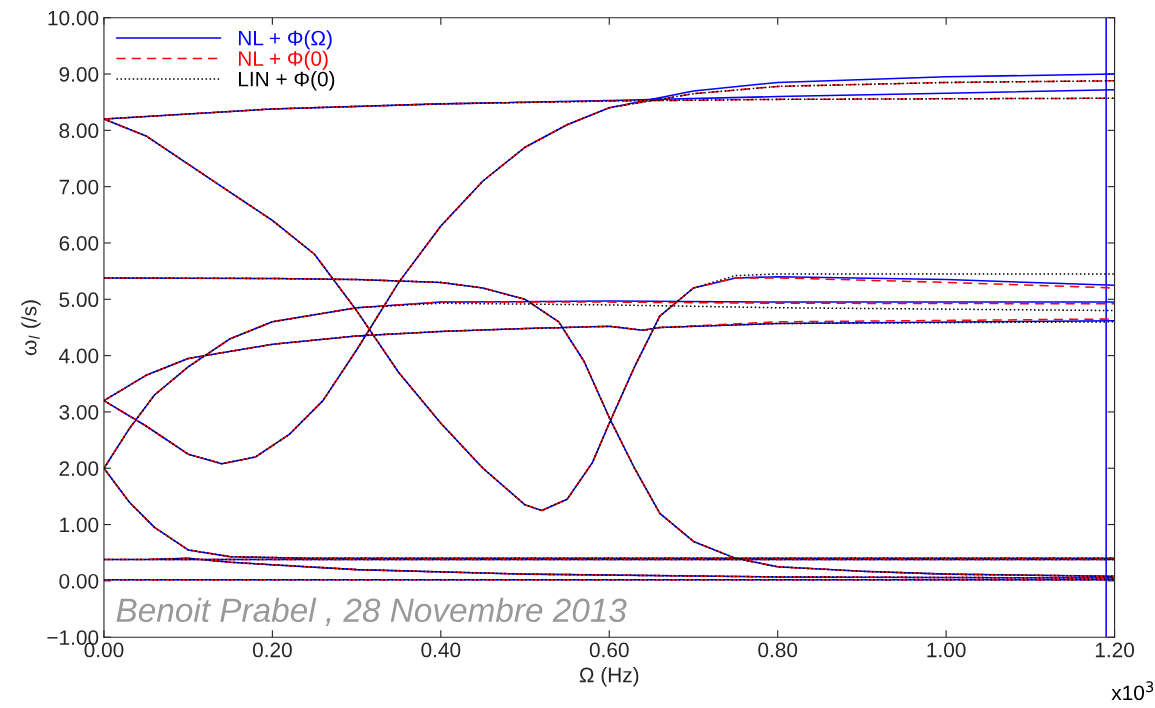 This screenshot has height=708, width=1155. Describe the element at coordinates (79, 468) in the screenshot. I see `y-tick-label: 2.00` at that location.